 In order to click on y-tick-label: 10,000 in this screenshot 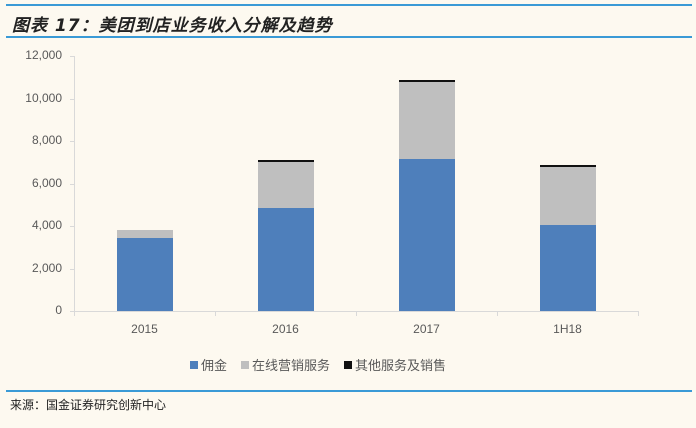, I will do `click(43, 97)`.